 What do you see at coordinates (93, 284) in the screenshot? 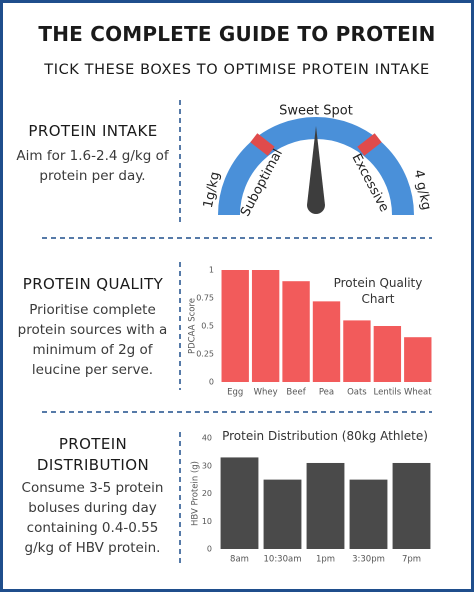
I see `section-heading: PROTEIN QUALITY` at bounding box center [93, 284].